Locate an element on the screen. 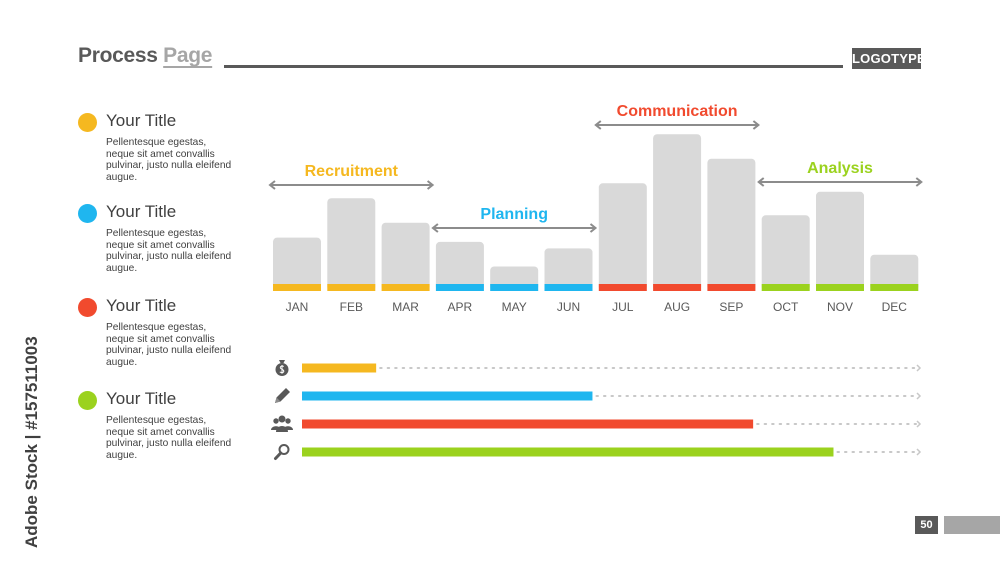 This screenshot has height=562, width=1000. phase-label: Recruitment is located at coordinates (352, 171).